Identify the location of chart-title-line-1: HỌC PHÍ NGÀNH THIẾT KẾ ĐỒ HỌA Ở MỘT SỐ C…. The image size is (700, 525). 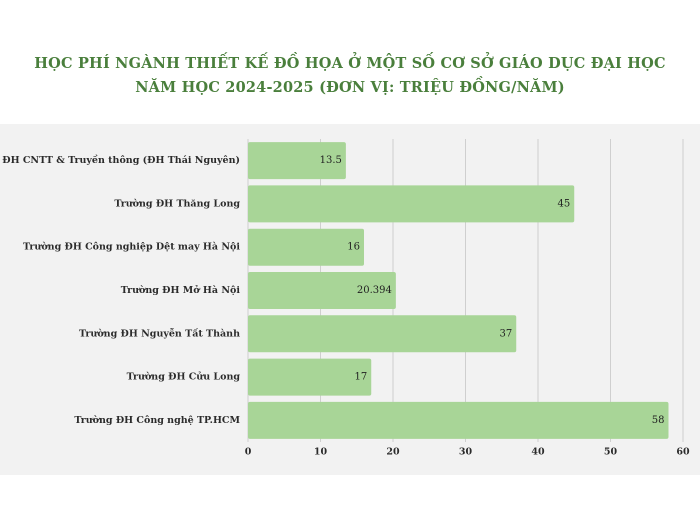
(350, 63).